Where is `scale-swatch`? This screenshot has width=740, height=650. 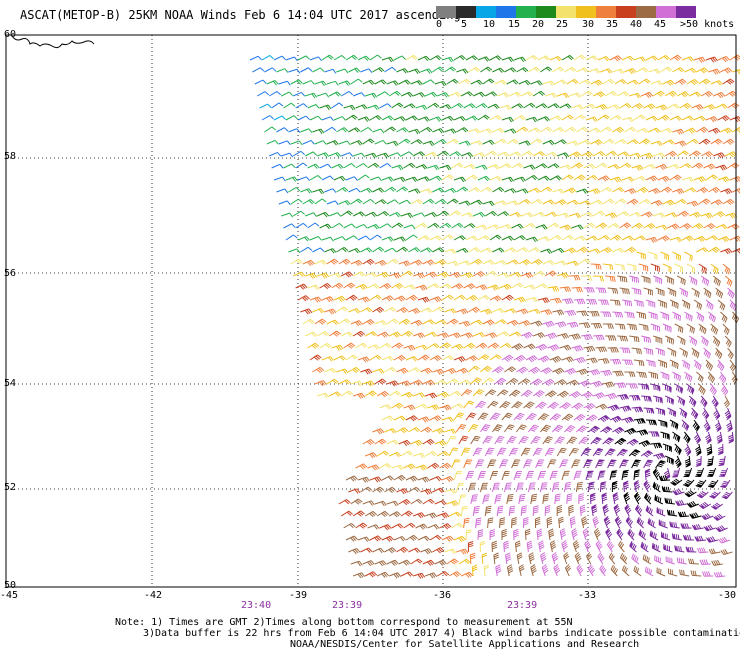
scale-swatch is located at coordinates (506, 12).